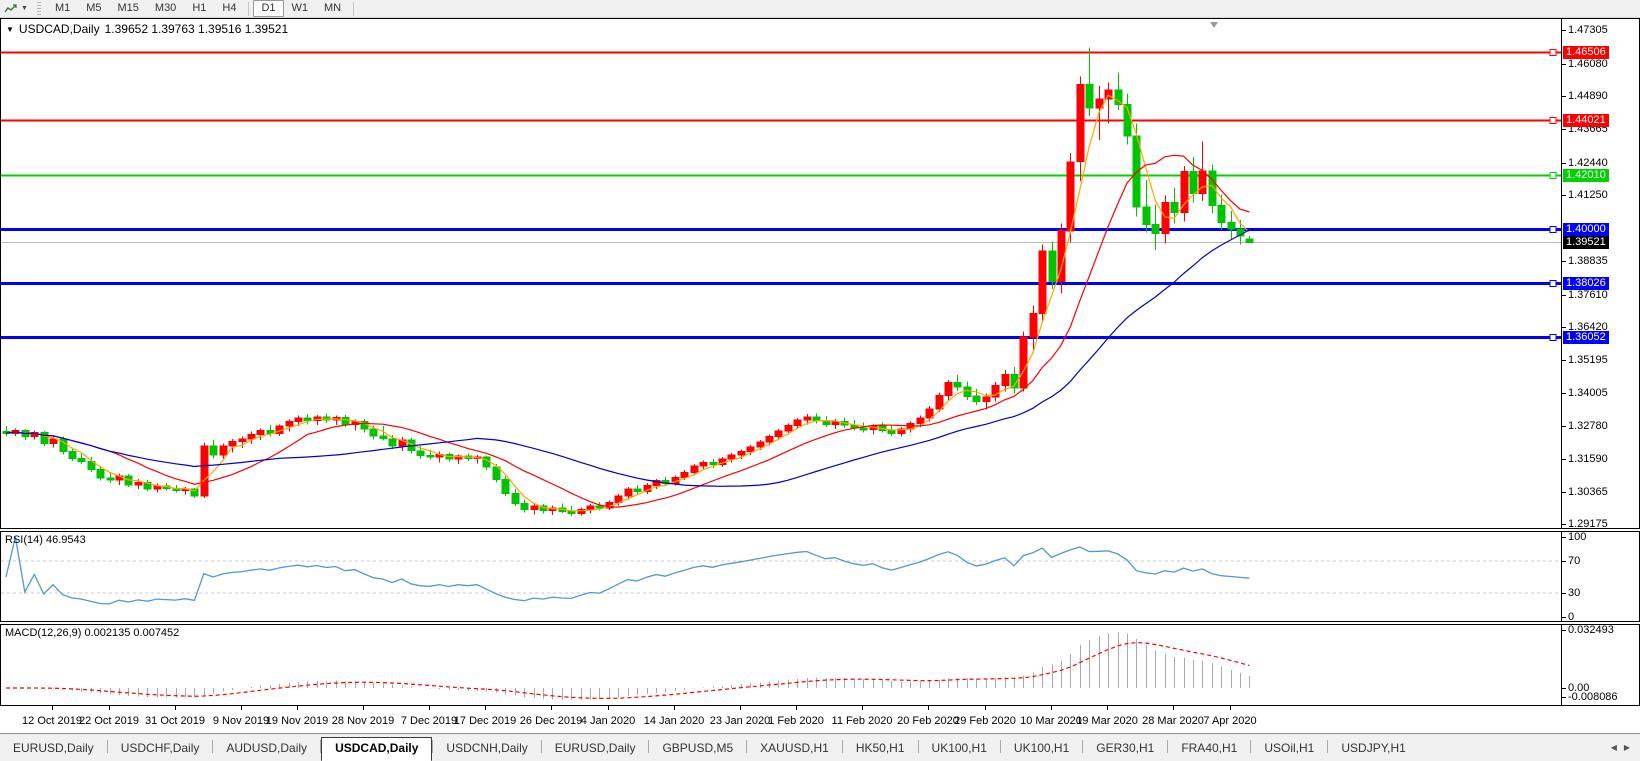 Image resolution: width=1640 pixels, height=761 pixels. What do you see at coordinates (608, 721) in the screenshot?
I see `date-label: 4 Jan 2020` at bounding box center [608, 721].